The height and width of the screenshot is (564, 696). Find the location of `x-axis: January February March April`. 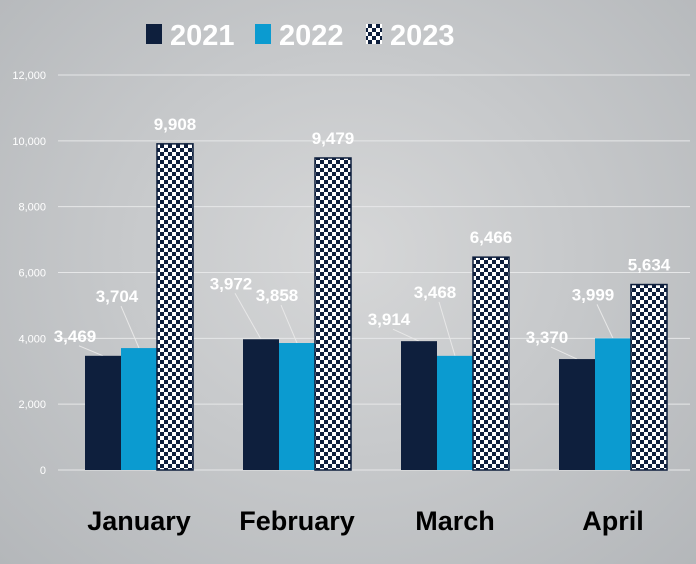

x-axis: January February March April is located at coordinates (365, 521).